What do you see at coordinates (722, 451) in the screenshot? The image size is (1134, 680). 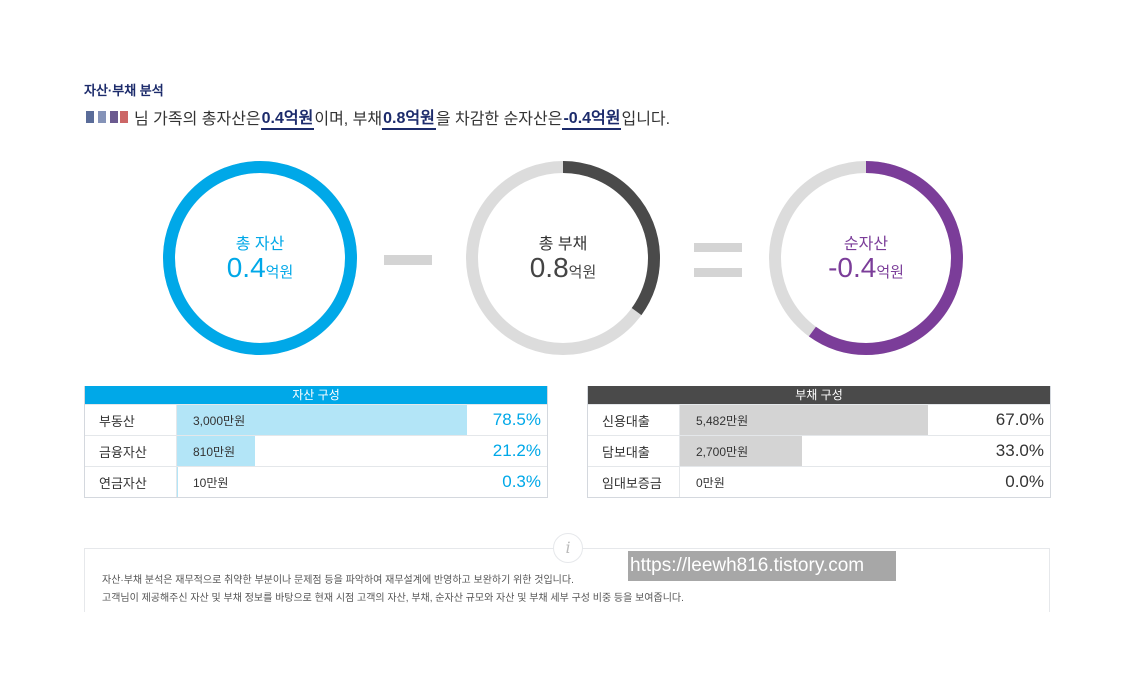 I see `row-amount: 2,700만원` at bounding box center [722, 451].